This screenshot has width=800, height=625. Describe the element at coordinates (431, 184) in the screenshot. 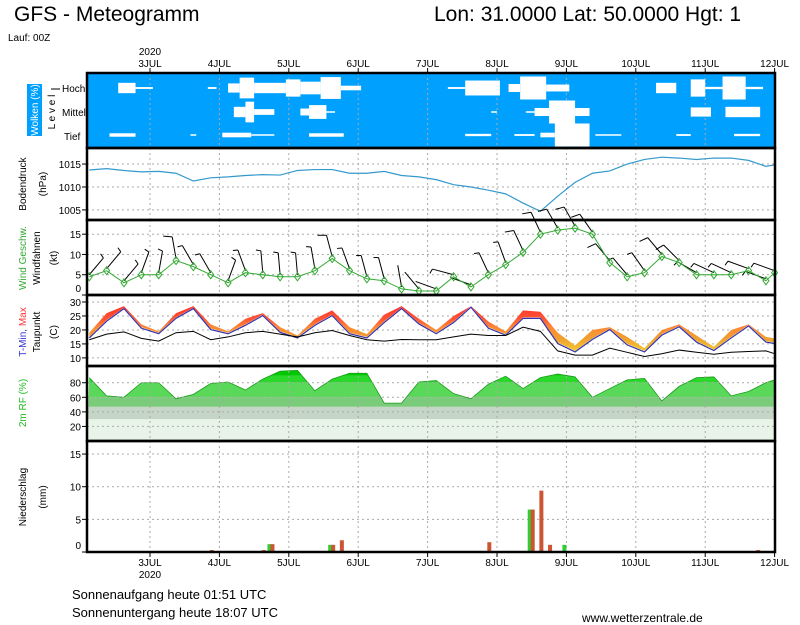

I see `pressure-frame` at that location.